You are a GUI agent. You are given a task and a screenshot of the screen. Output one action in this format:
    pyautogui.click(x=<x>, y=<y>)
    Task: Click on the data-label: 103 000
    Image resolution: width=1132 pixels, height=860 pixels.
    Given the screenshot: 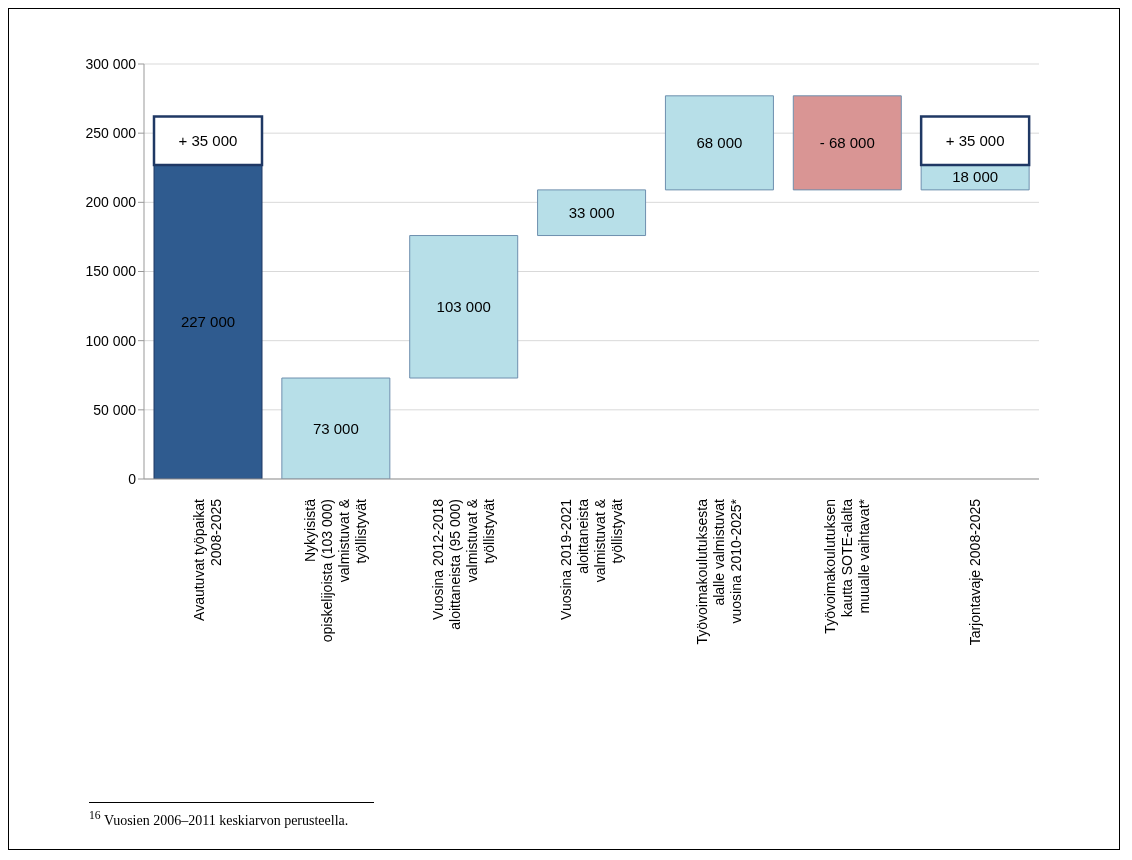 What is the action you would take?
    pyautogui.click(x=463, y=306)
    